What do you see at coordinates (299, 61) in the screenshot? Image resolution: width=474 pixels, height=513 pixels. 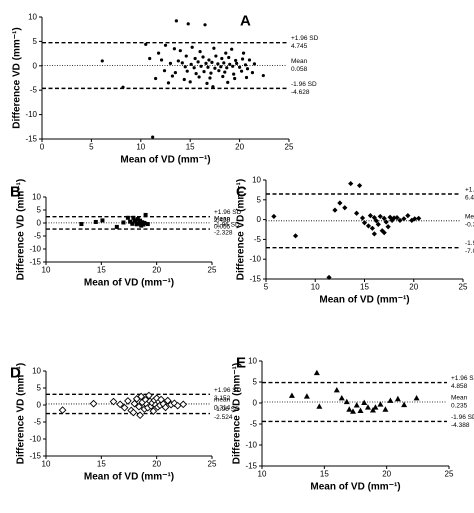 I see `mean-label: Mean` at bounding box center [299, 61].